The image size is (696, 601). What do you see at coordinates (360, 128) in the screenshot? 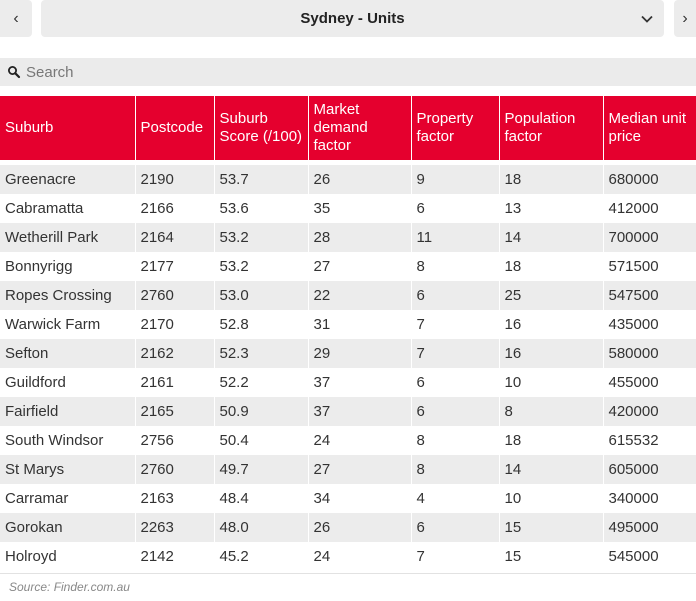
I see `column-header: Market demand factor` at bounding box center [360, 128].